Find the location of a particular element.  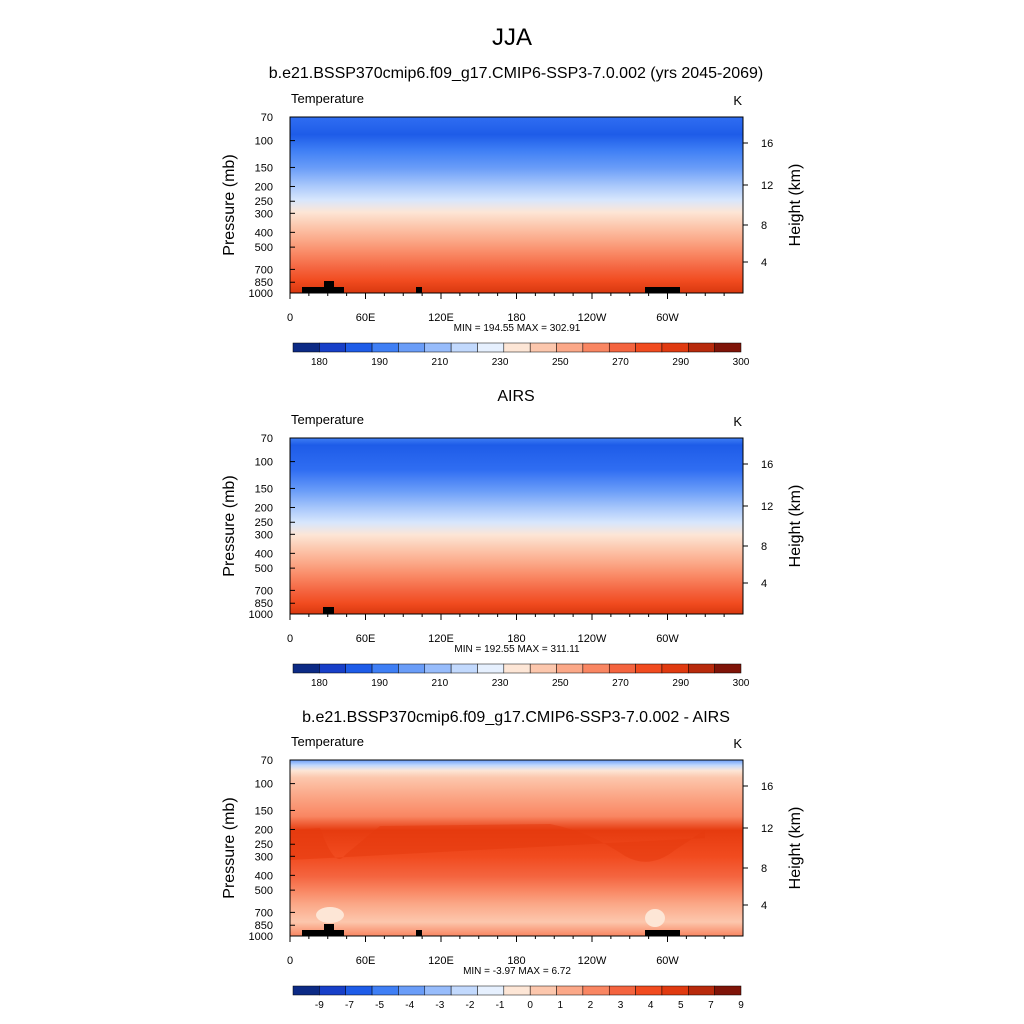

y-axis-label: Pressure (mb) is located at coordinates (229, 204).